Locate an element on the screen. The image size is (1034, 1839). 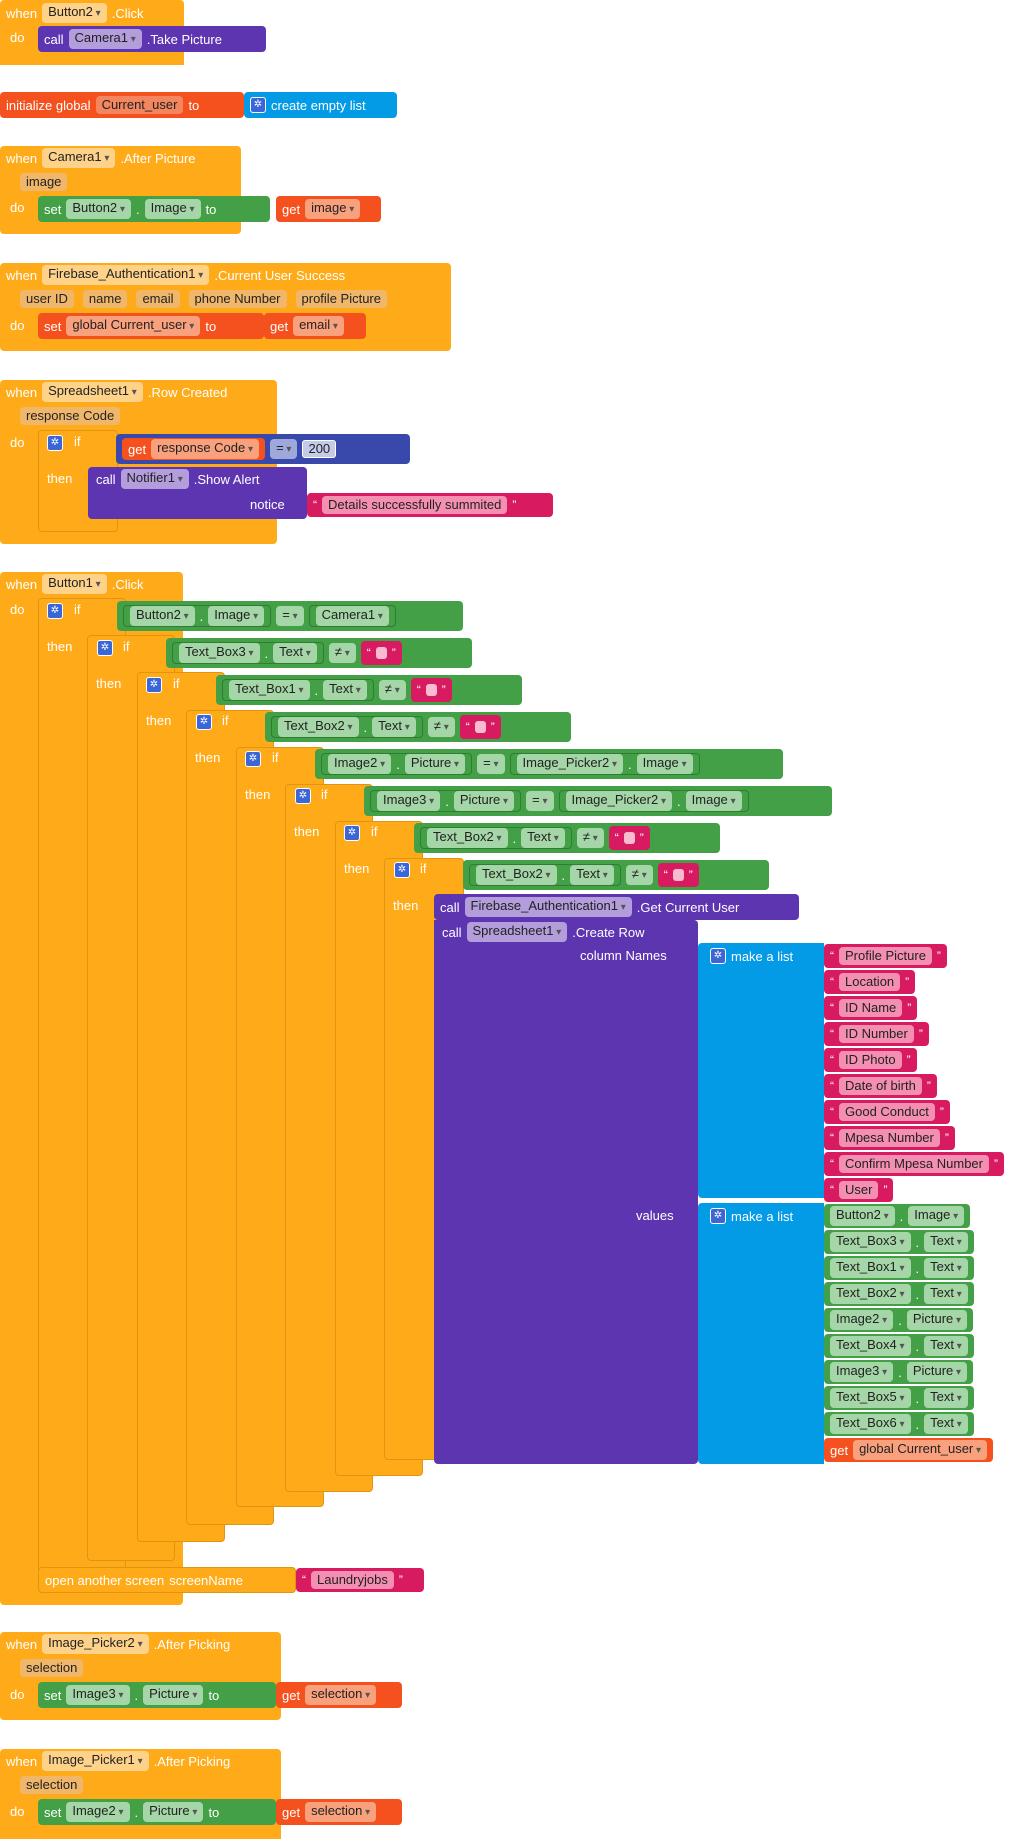
text-value: Location is located at coordinates (870, 982).